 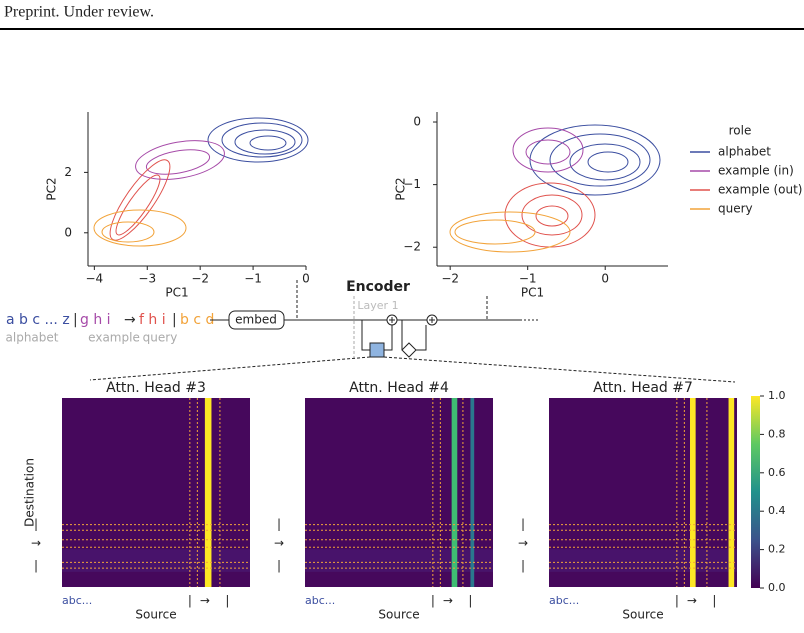 What do you see at coordinates (30, 492) in the screenshot?
I see `y-axis-label: Destination` at bounding box center [30, 492].